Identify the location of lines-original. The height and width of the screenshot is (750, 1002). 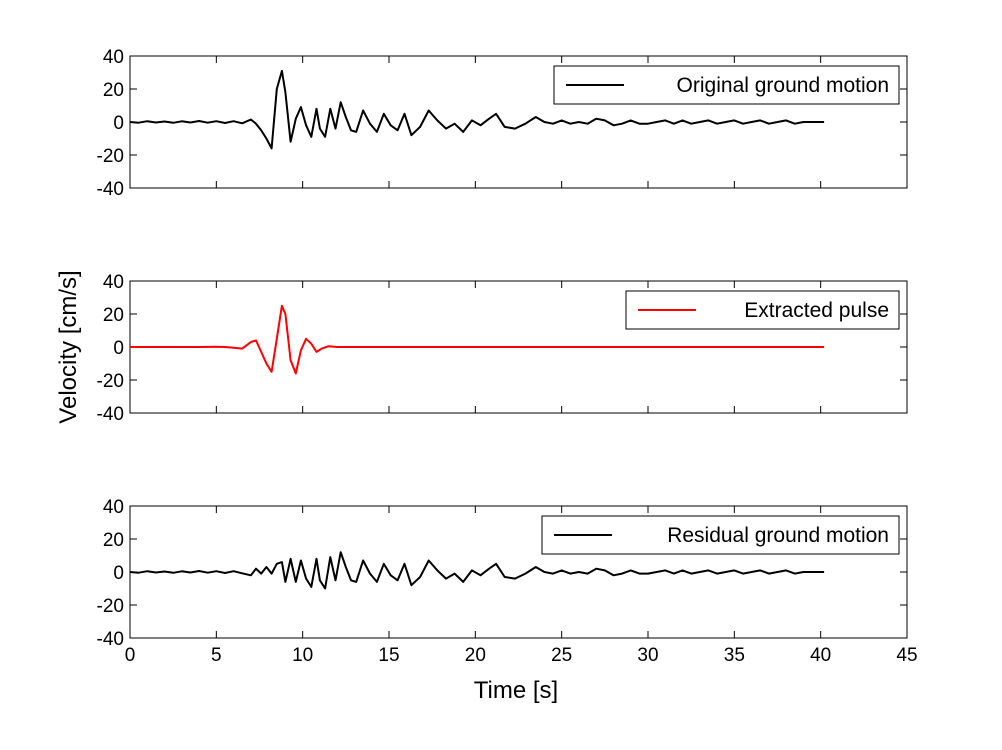
(477, 109).